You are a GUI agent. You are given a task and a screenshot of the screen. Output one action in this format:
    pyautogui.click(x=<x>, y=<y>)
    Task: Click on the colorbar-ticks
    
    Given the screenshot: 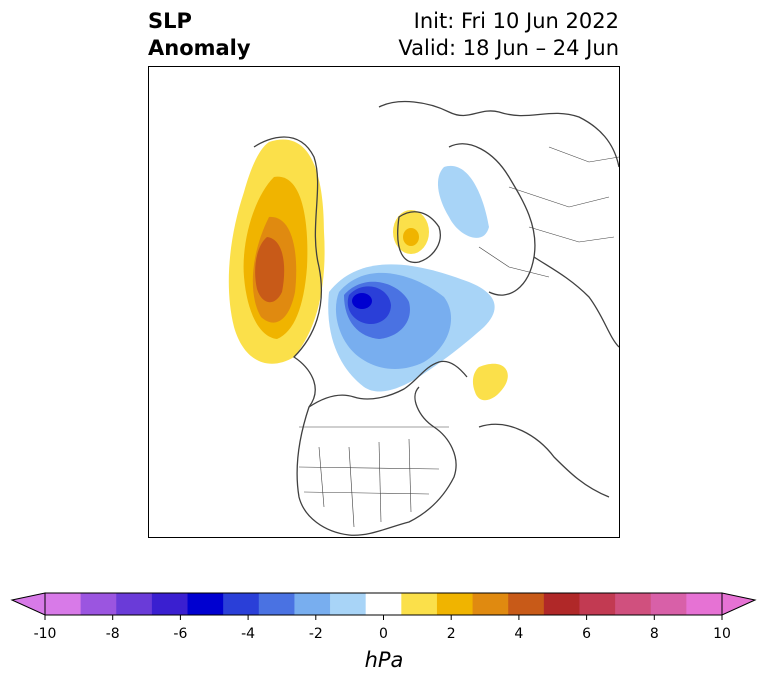 What is the action you would take?
    pyautogui.click(x=383, y=617)
    